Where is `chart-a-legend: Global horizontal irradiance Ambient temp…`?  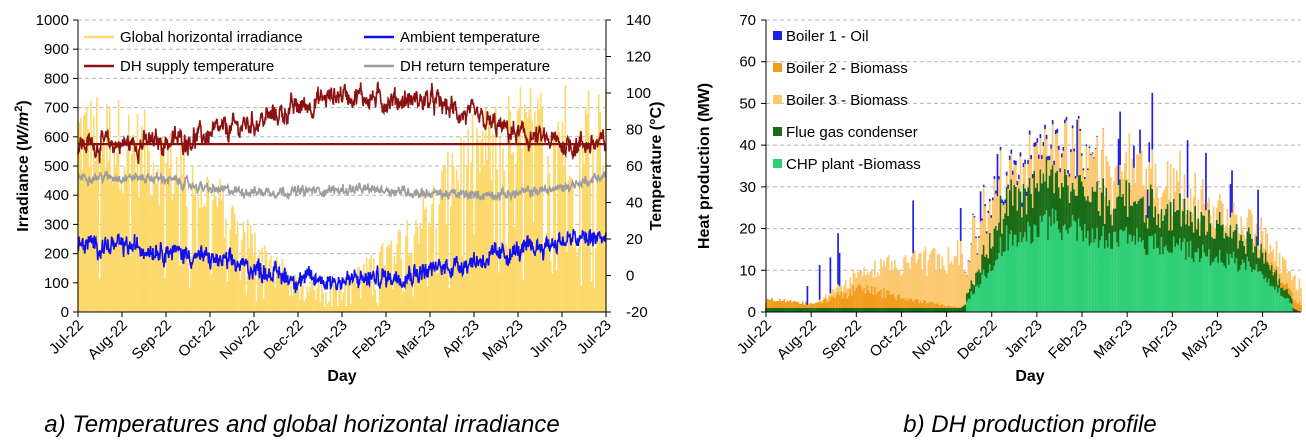
chart-a-legend: Global horizontal irradiance Ambient temp… is located at coordinates (317, 52).